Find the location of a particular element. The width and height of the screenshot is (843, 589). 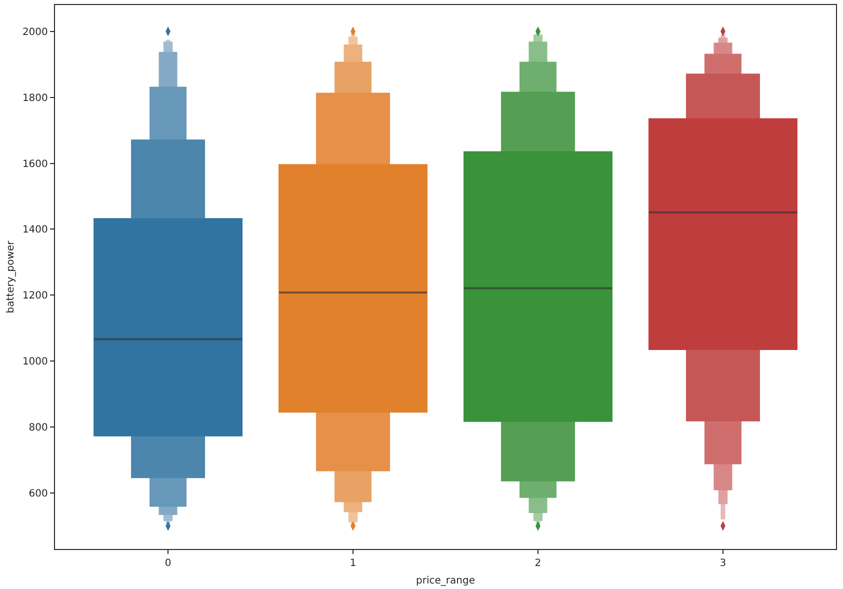

x-tick-label: 0 is located at coordinates (168, 564).